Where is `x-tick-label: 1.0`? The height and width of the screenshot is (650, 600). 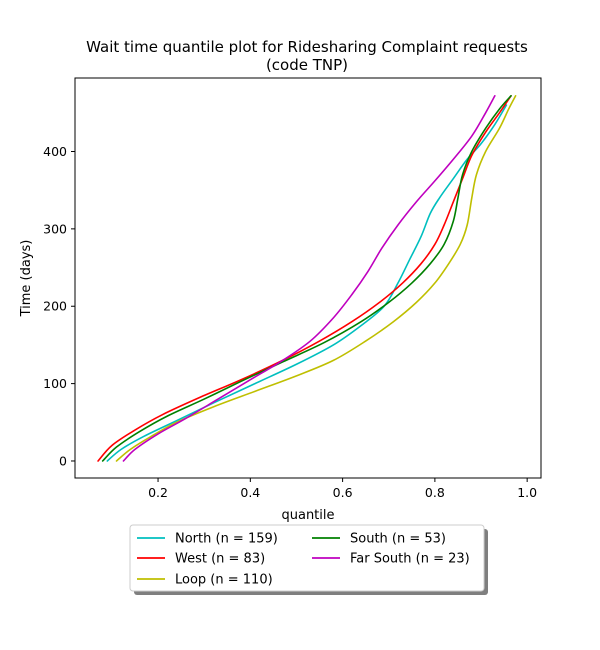 x-tick-label: 1.0 is located at coordinates (527, 492).